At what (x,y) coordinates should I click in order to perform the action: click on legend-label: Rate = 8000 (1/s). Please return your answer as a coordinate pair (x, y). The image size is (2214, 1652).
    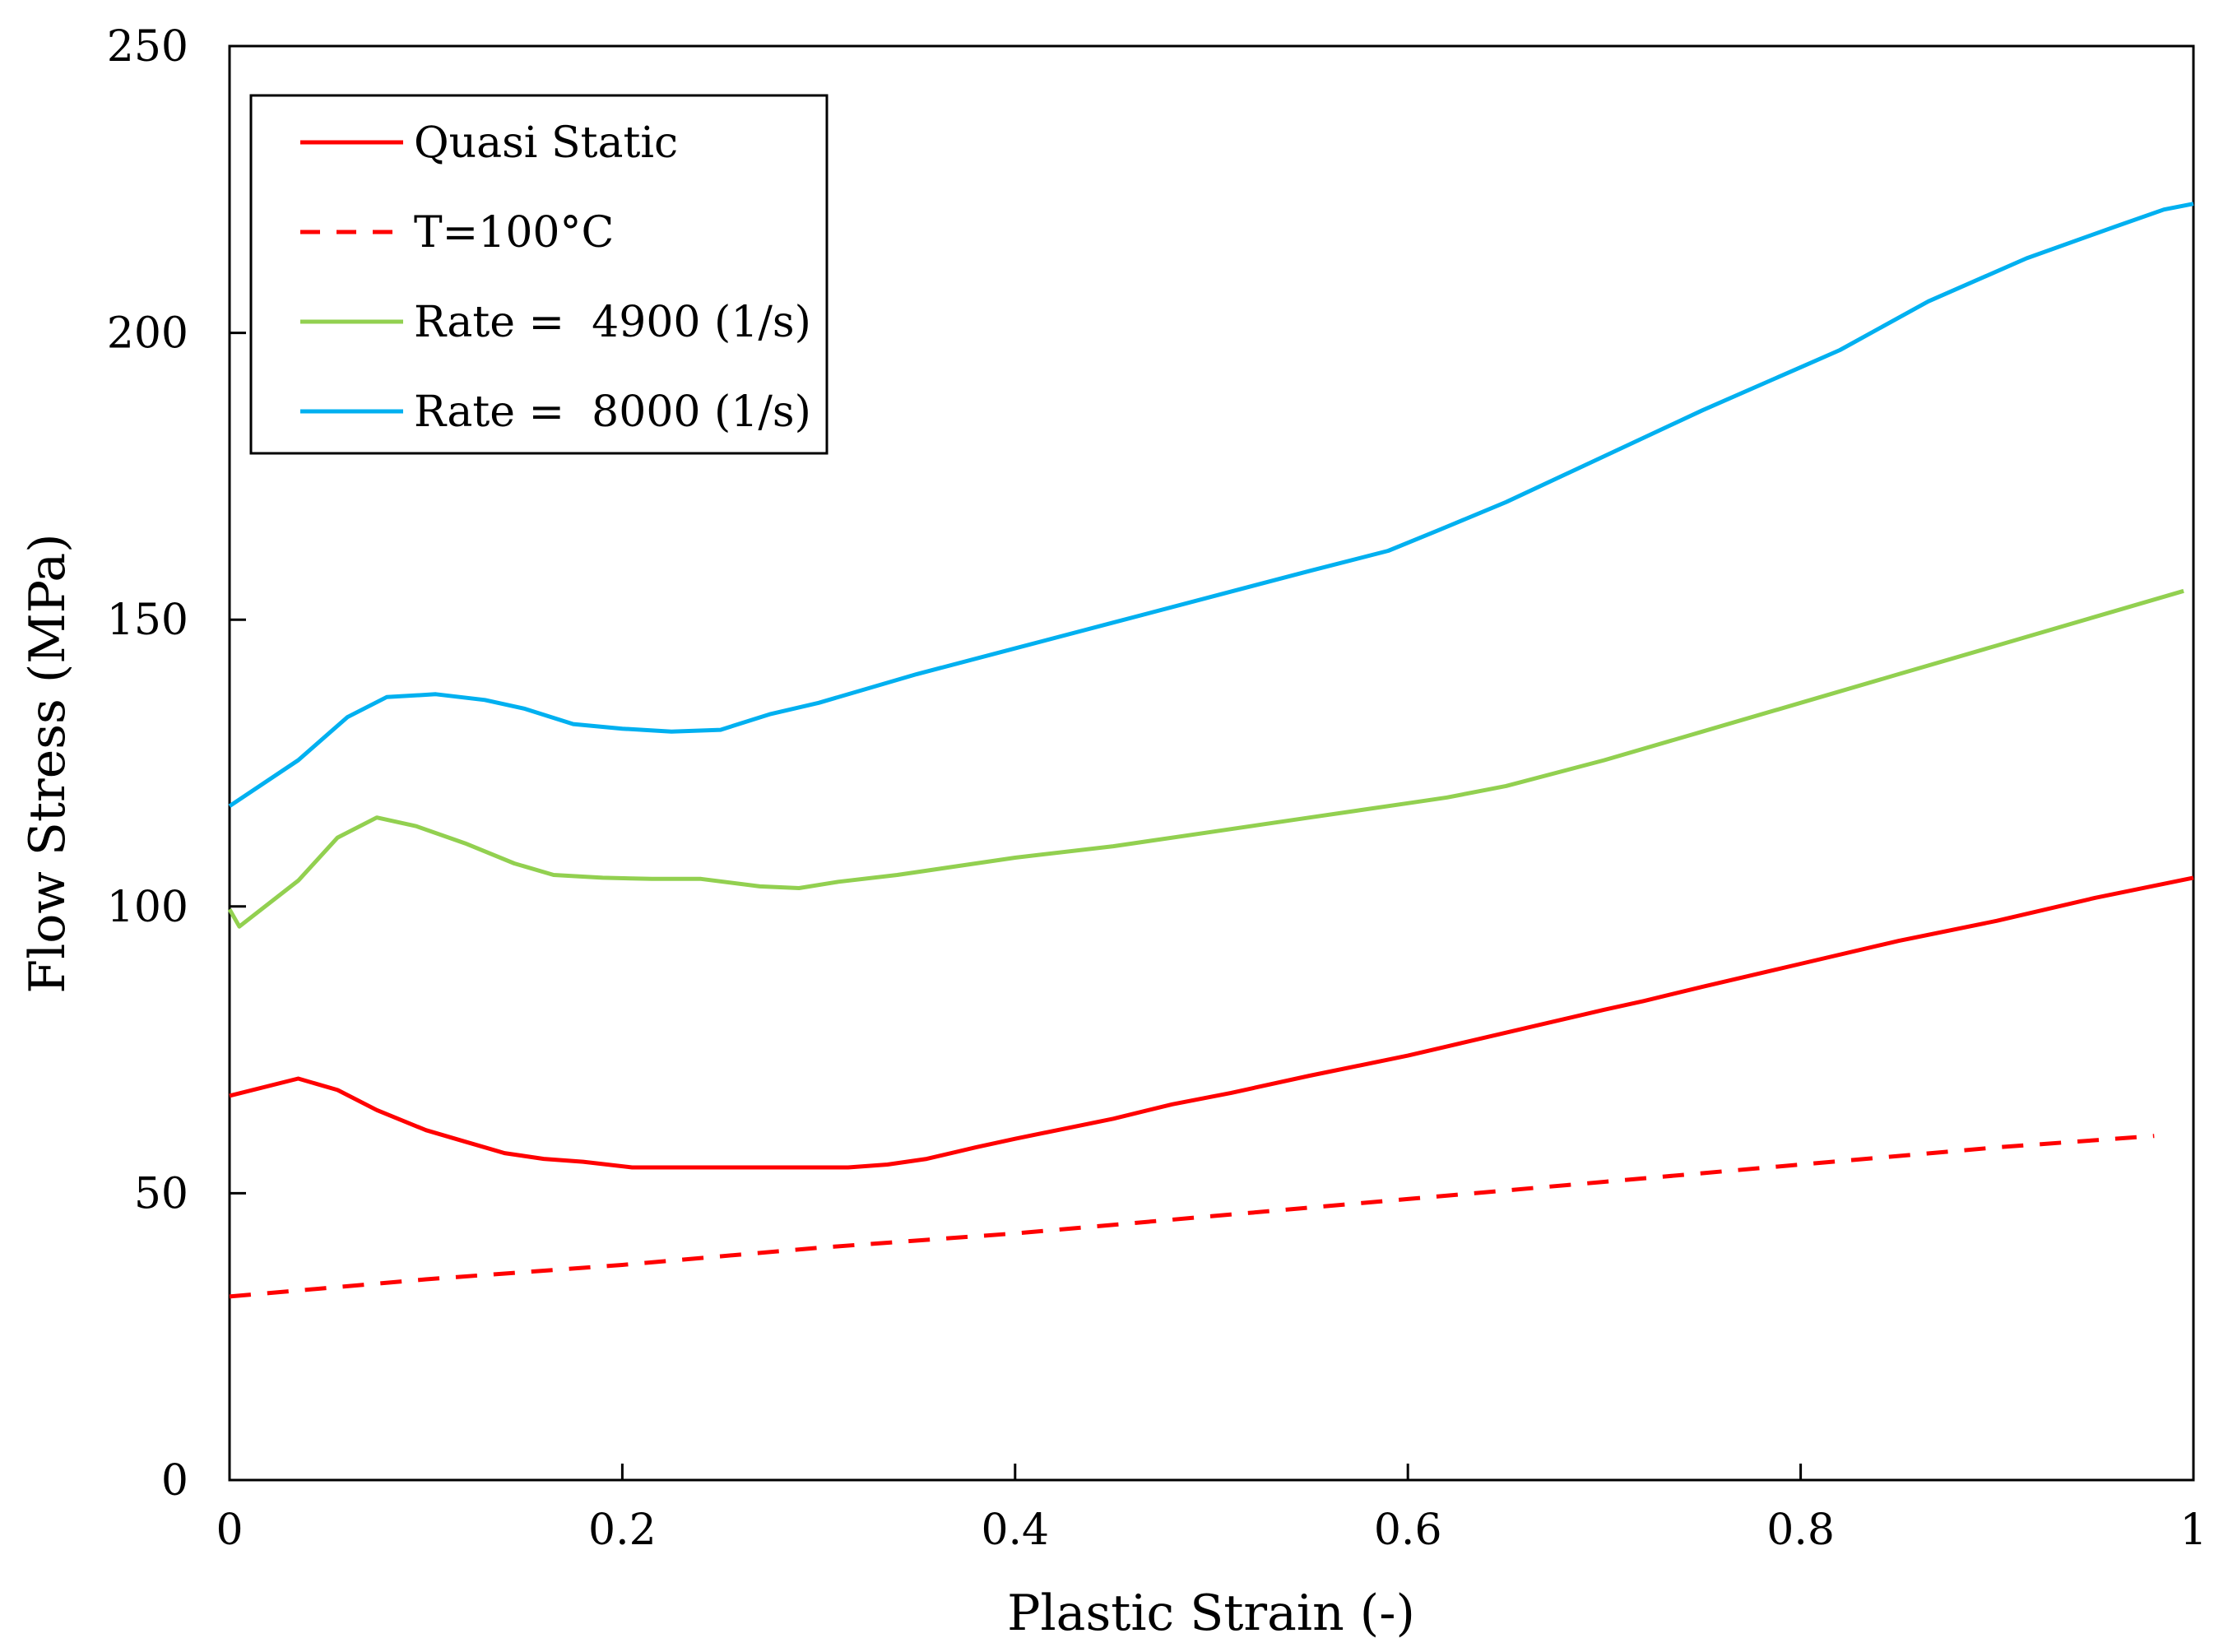
    Looking at the image, I should click on (612, 412).